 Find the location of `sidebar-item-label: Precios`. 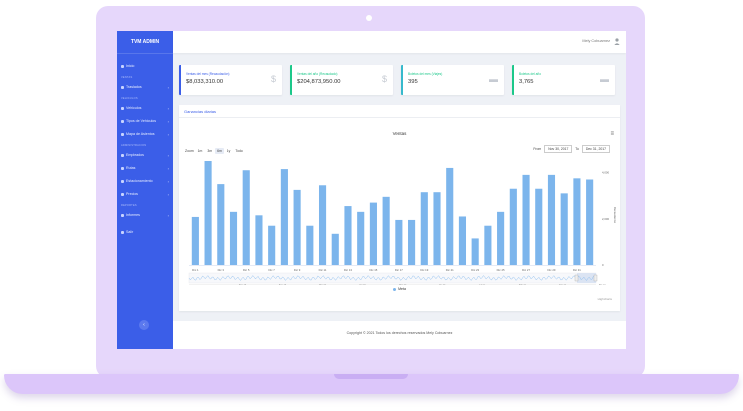

sidebar-item-label: Precios is located at coordinates (132, 194).